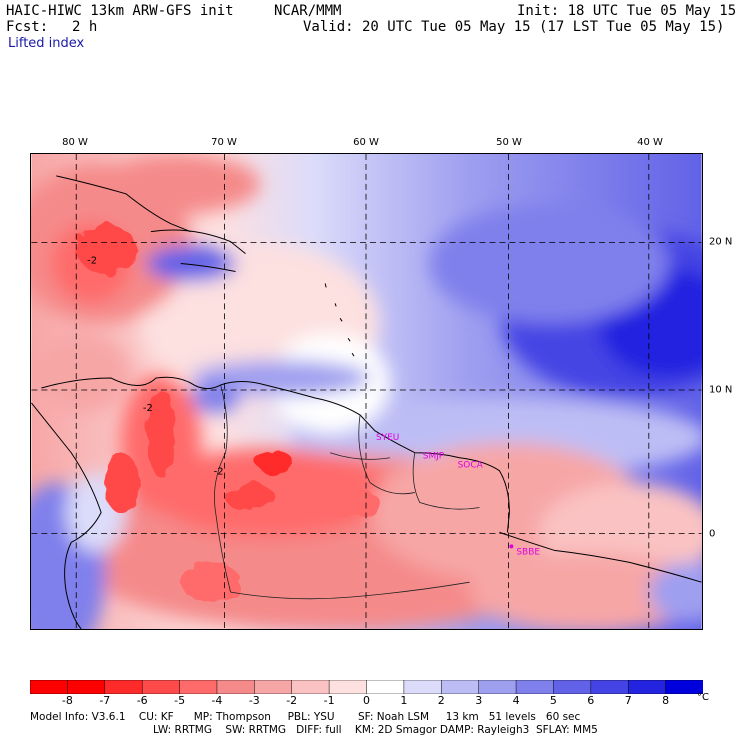  What do you see at coordinates (142, 700) in the screenshot?
I see `color-scale-tick-label: -6` at bounding box center [142, 700].